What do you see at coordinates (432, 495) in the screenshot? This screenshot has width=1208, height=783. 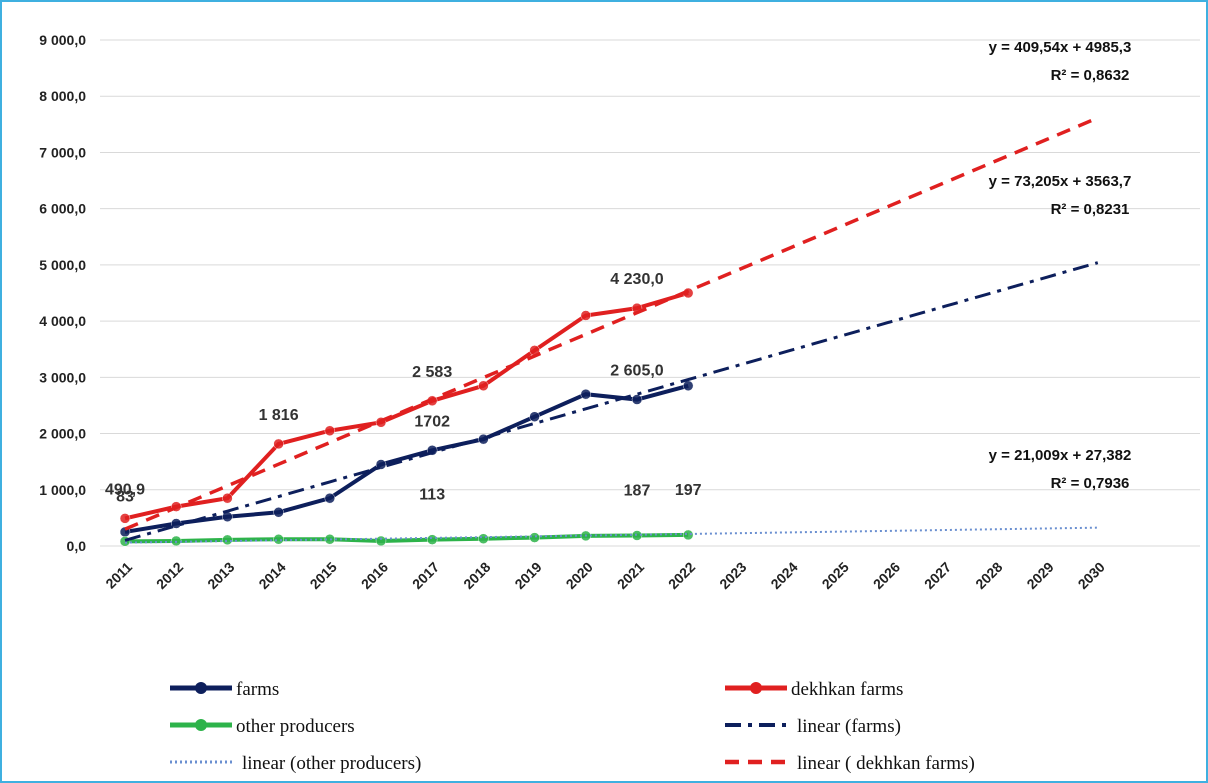 I see `data-label: 113` at bounding box center [432, 495].